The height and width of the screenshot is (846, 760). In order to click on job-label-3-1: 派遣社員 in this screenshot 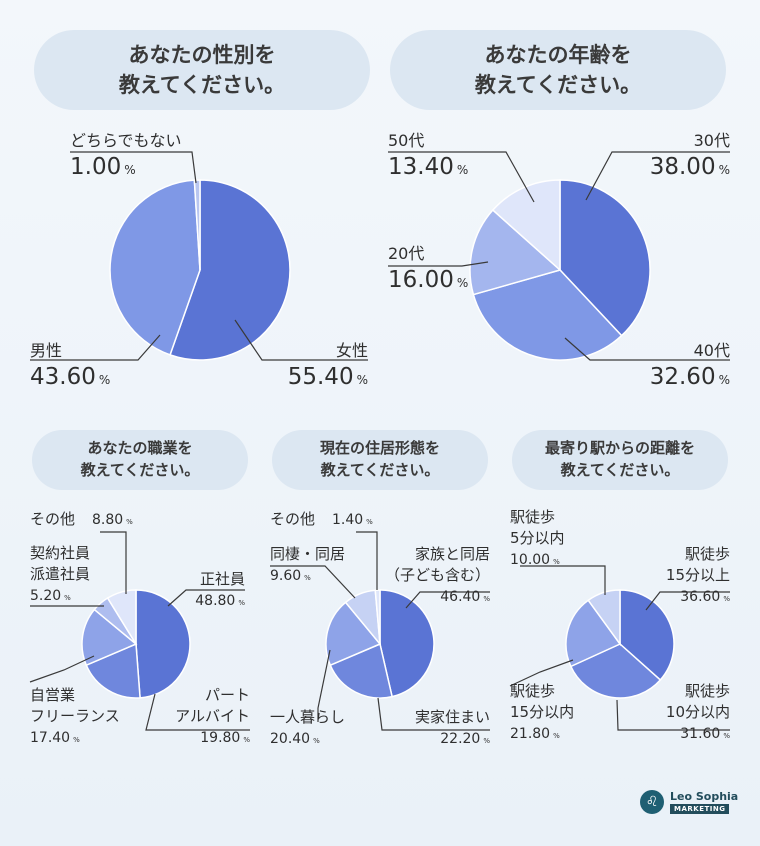, I will do `click(60, 574)`.